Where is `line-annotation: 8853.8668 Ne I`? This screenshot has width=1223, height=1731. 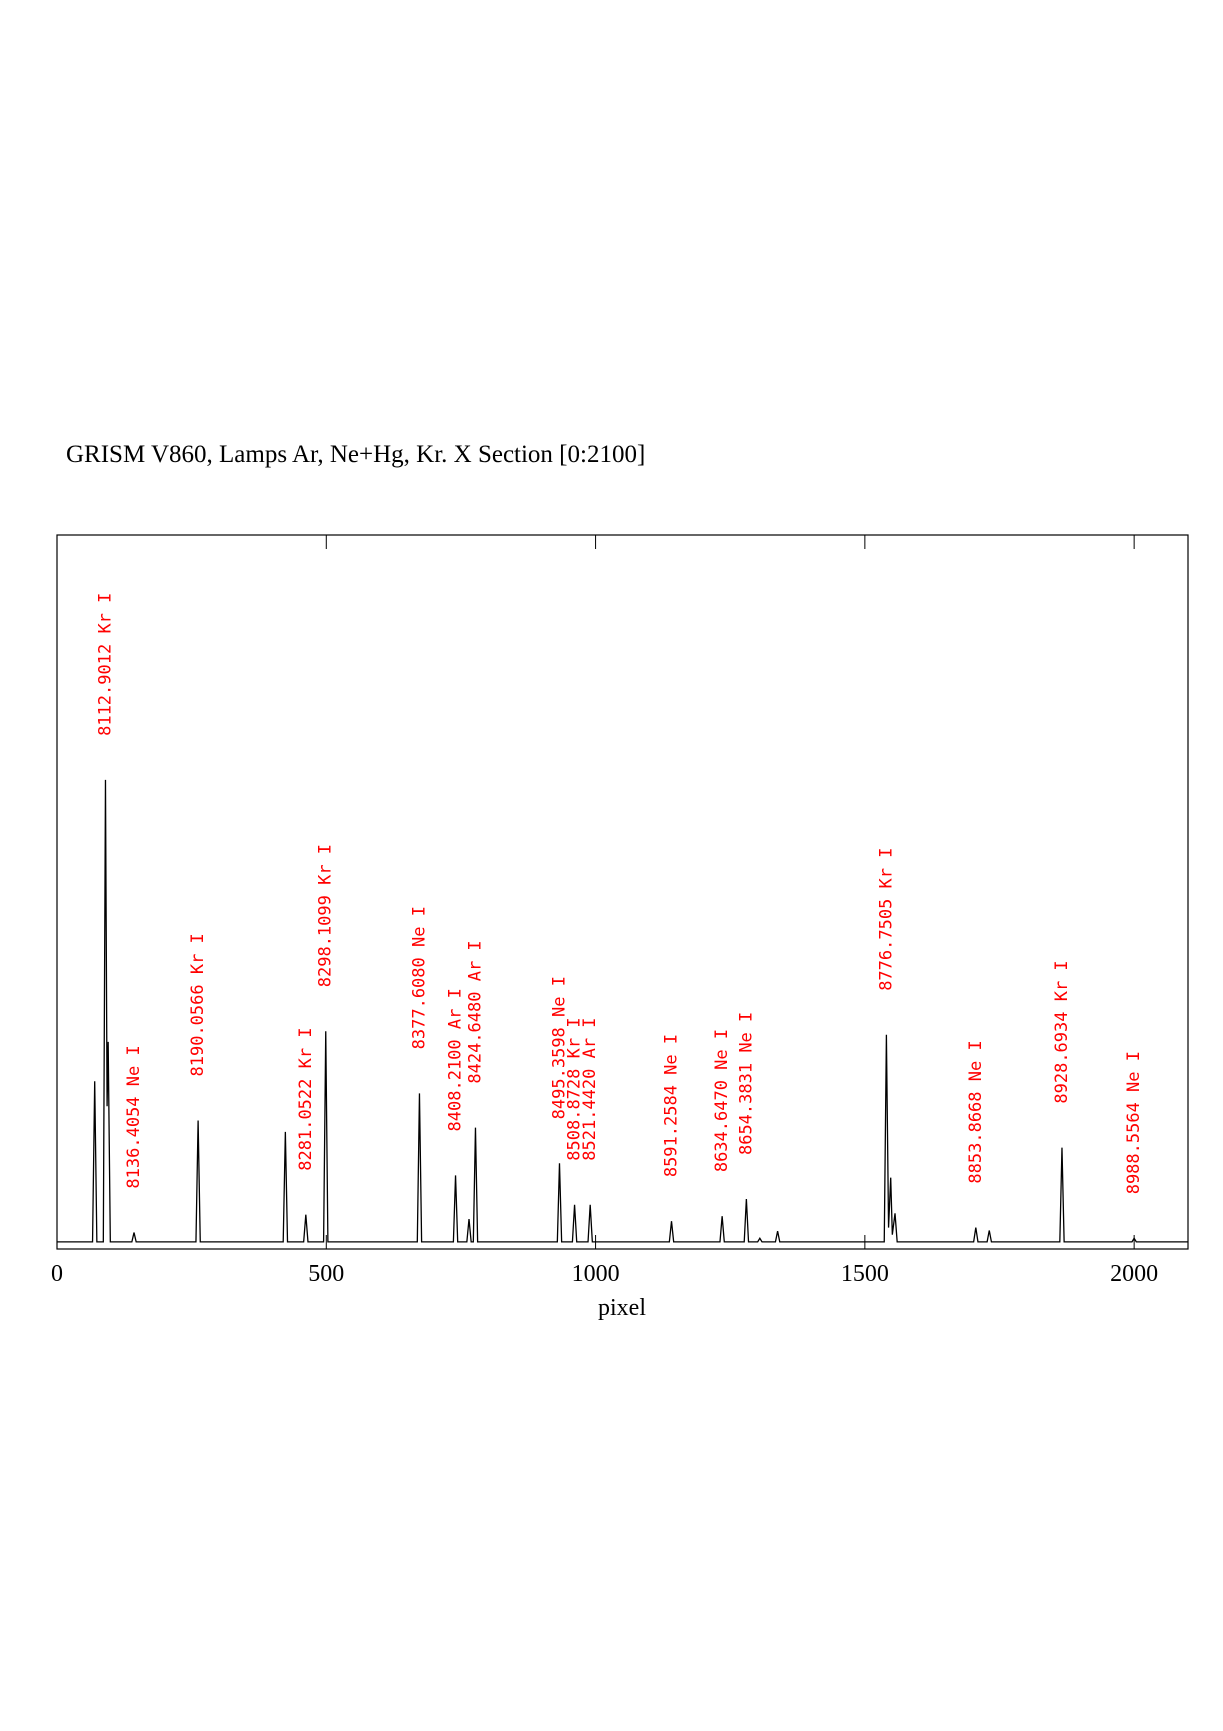 line-annotation: 8853.8668 Ne I is located at coordinates (976, 1111).